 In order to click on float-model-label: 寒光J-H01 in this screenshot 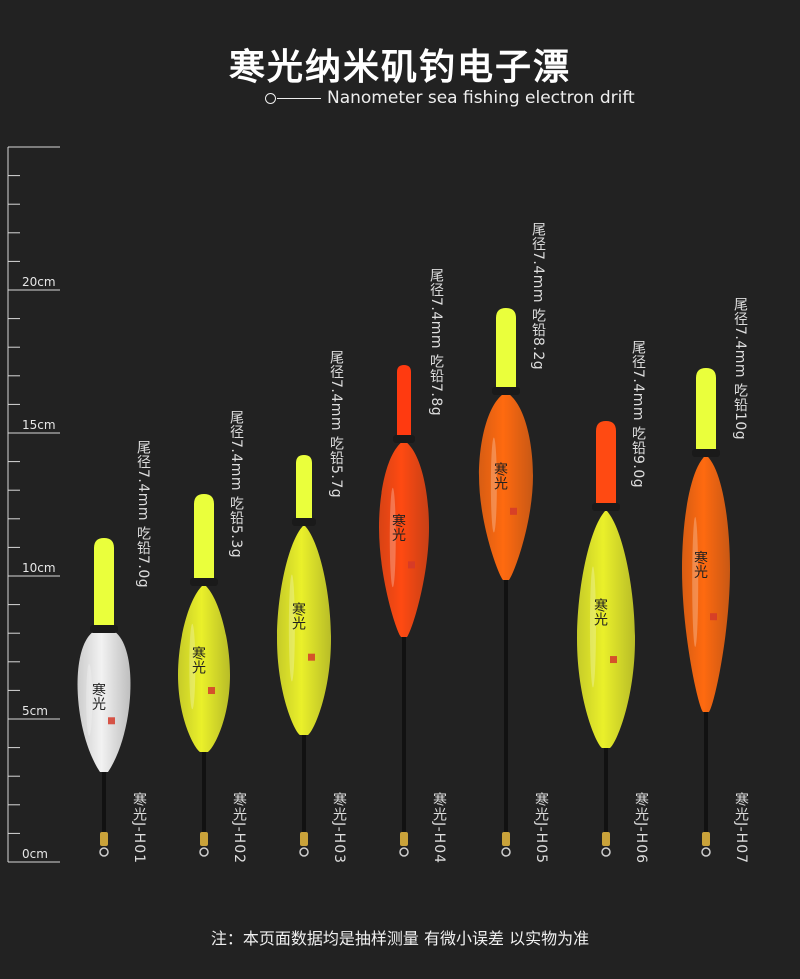, I will do `click(139, 828)`.